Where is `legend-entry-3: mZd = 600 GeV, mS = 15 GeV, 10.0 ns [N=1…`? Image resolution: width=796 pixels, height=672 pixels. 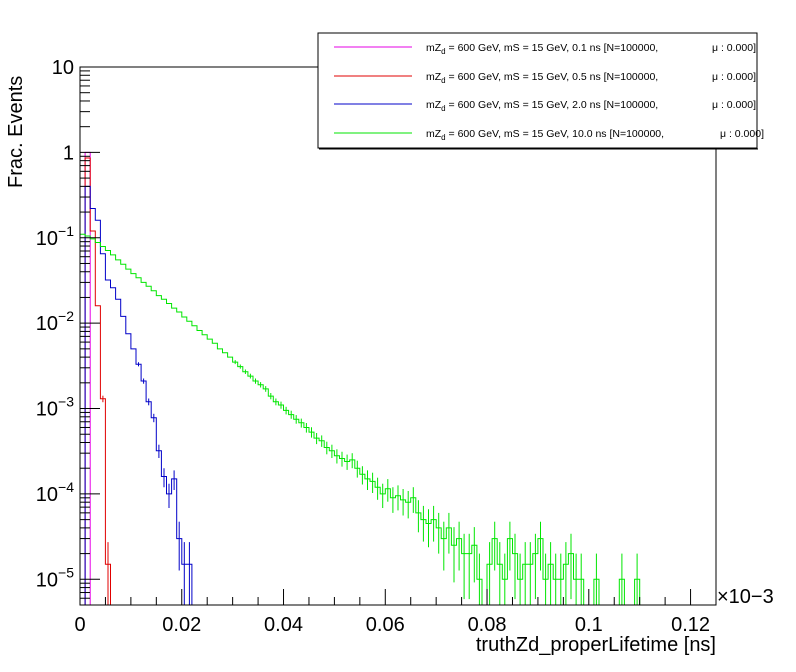 legend-entry-3: mZd = 600 GeV, mS = 15 GeV, 10.0 ns [N=1… is located at coordinates (545, 135).